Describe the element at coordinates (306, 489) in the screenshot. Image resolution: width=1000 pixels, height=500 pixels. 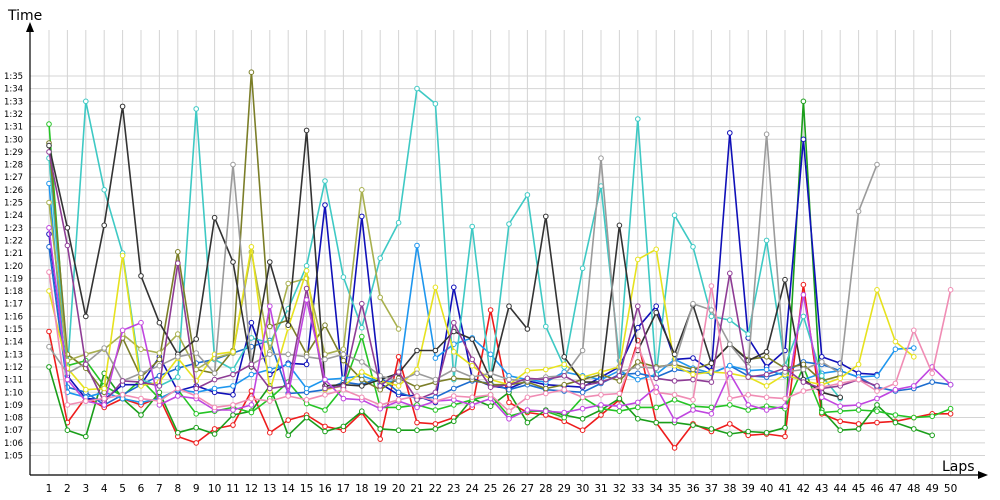
I see `x-tick-label: 15` at that location.